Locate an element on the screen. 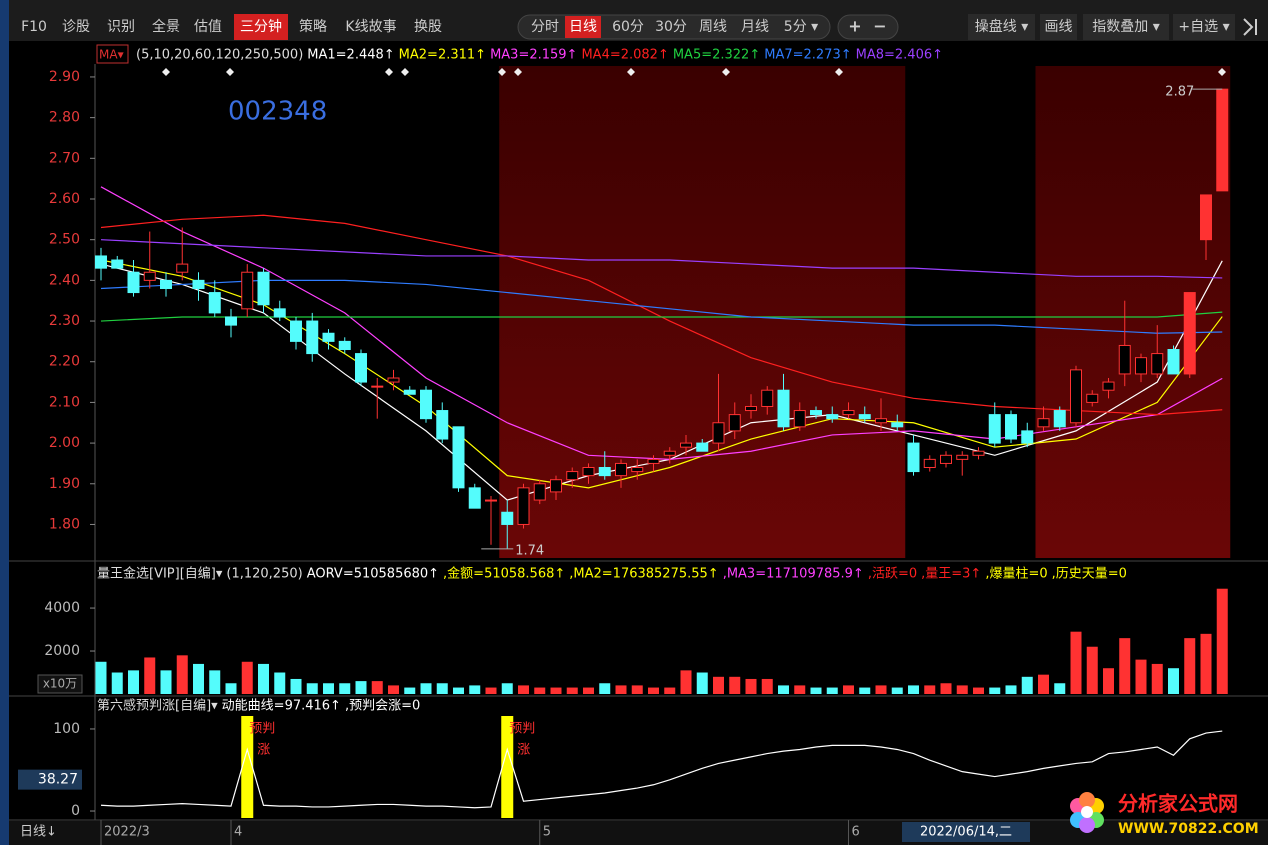 The height and width of the screenshot is (845, 1268). signal-bar is located at coordinates (507, 767).